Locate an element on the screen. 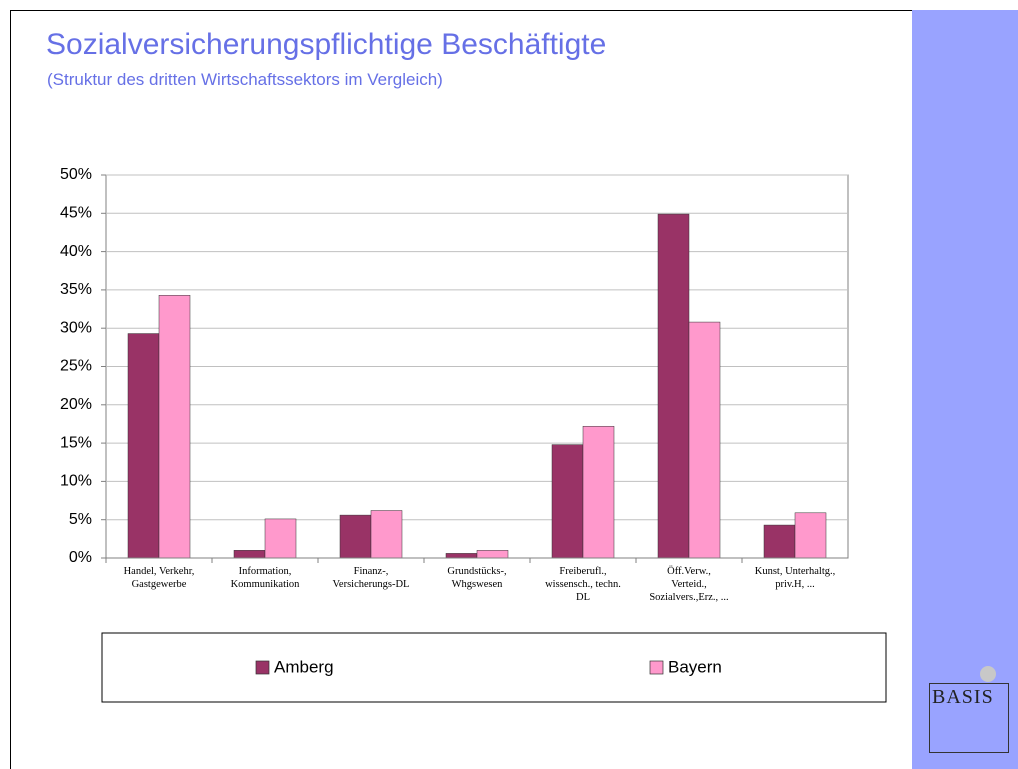 This screenshot has height=769, width=1018. y-tick-label: 35% is located at coordinates (76, 289).